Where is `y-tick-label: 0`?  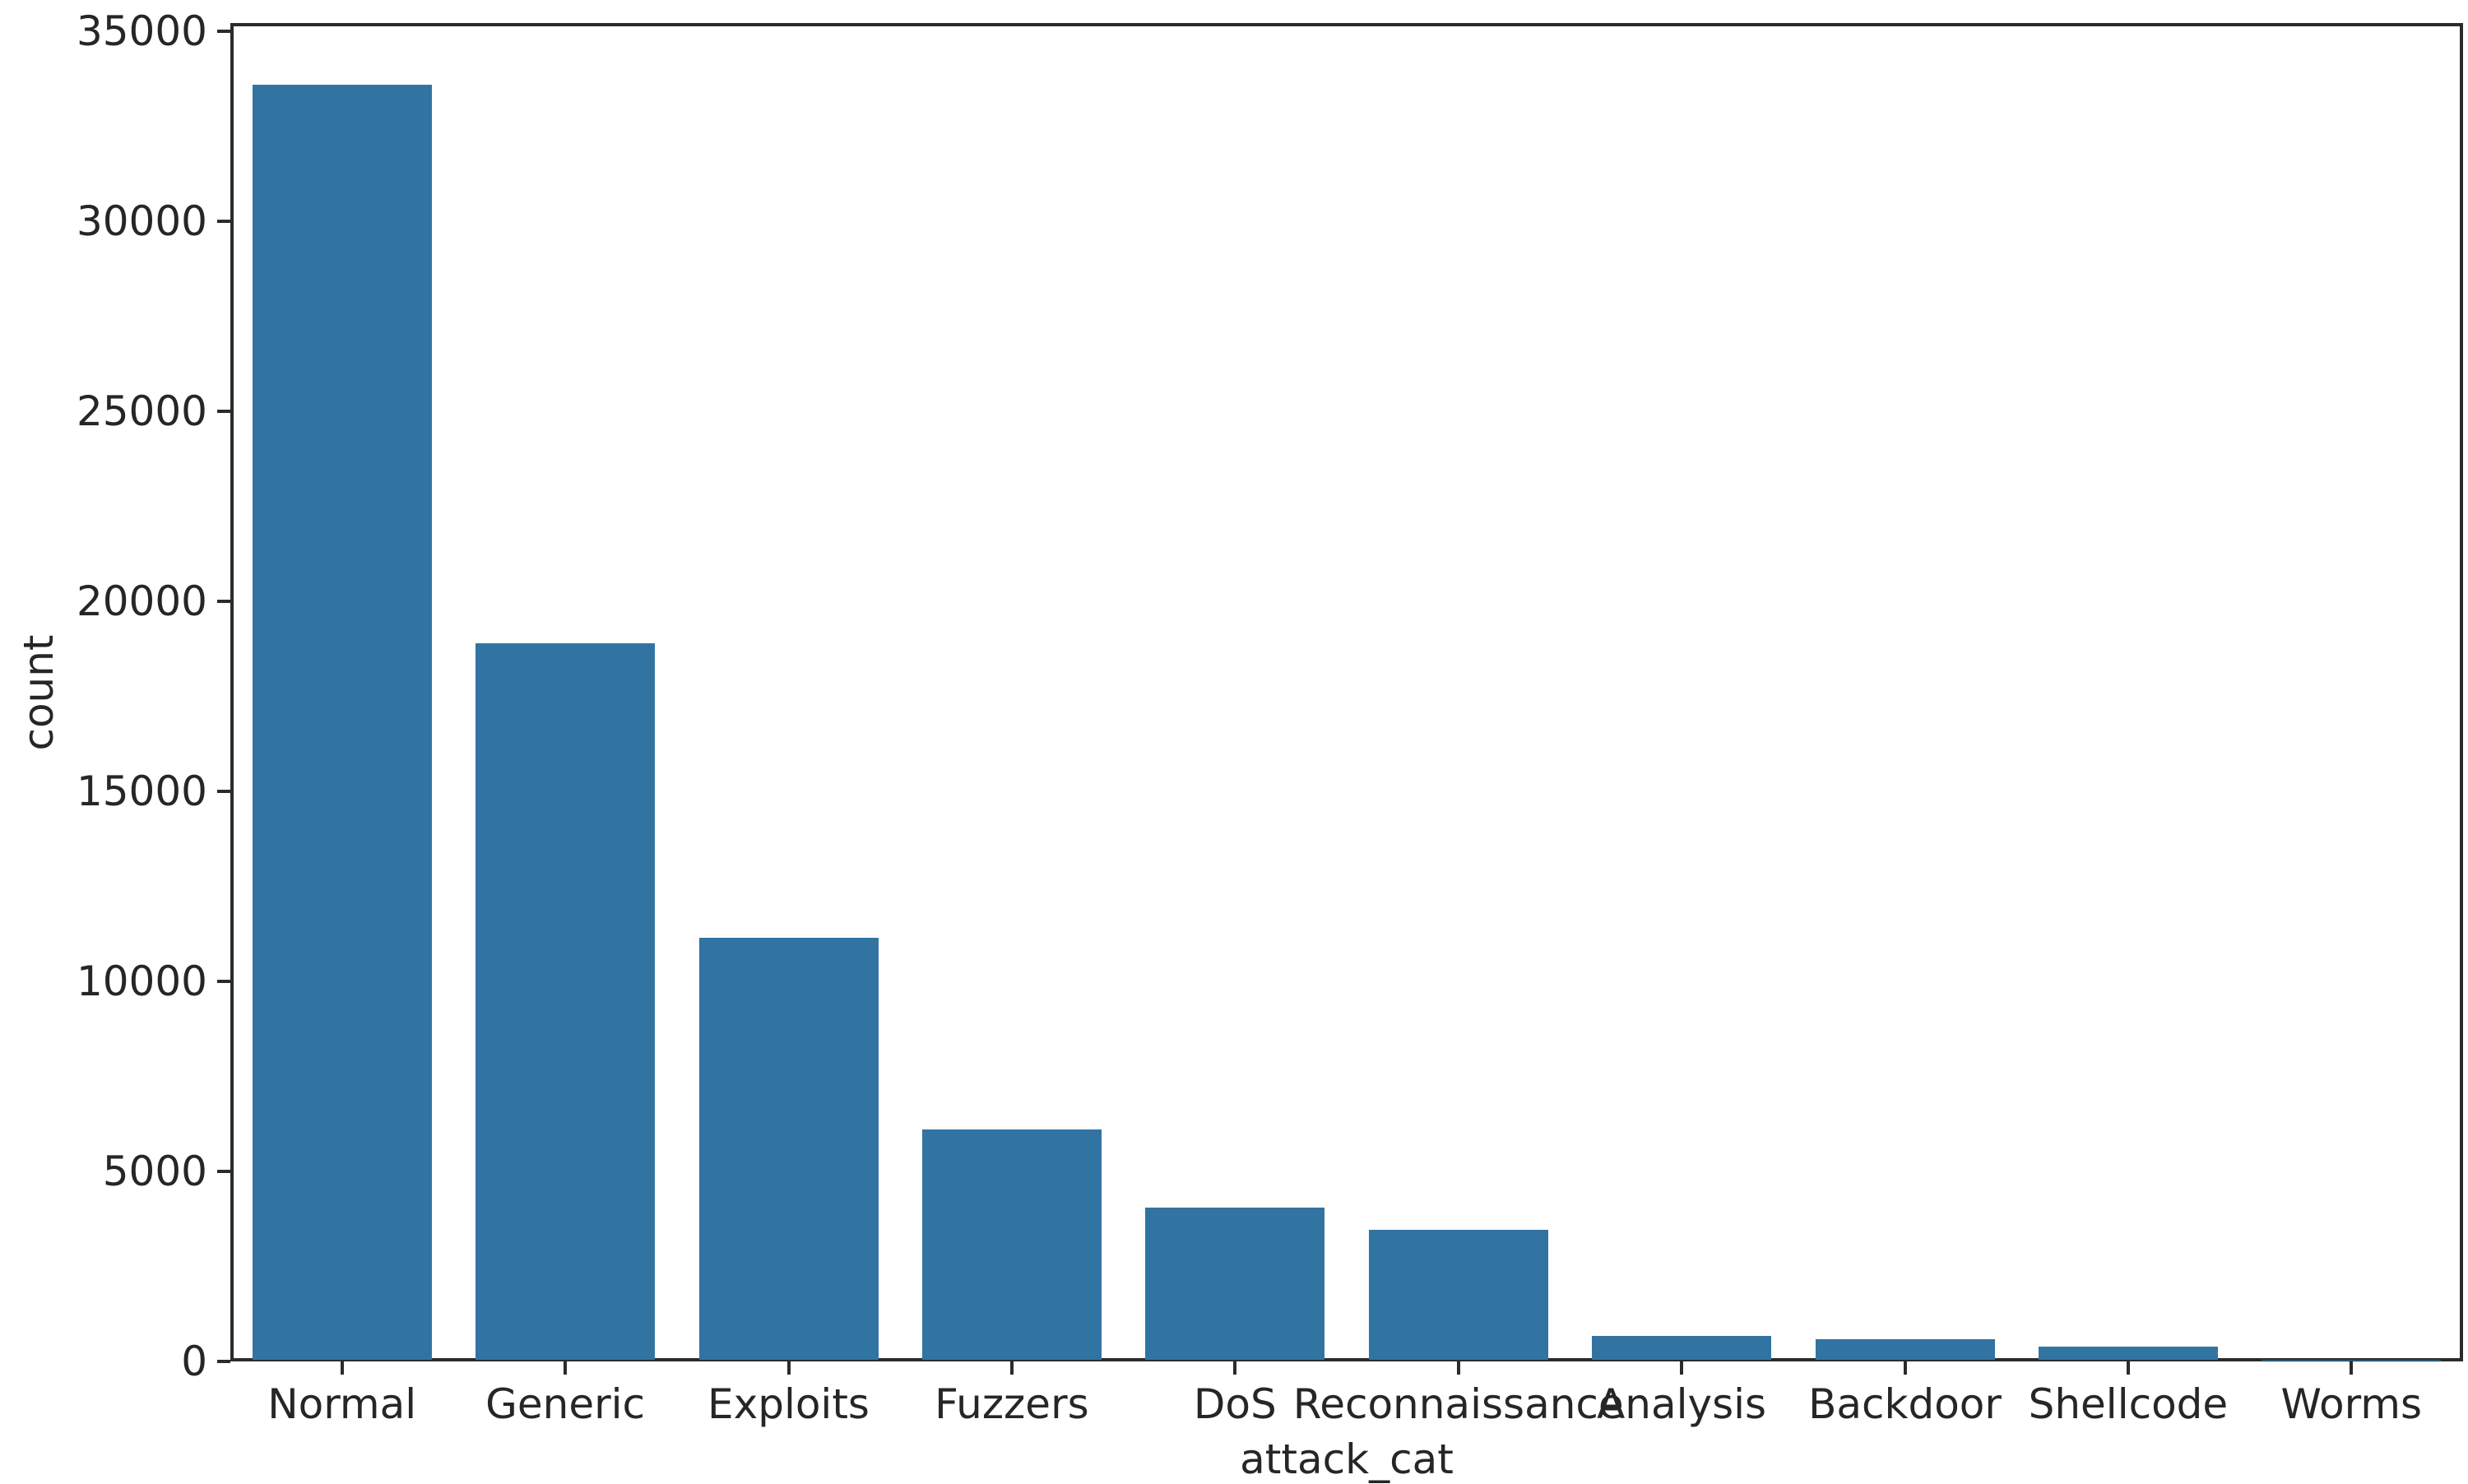
y-tick-label: 0 is located at coordinates (194, 1361).